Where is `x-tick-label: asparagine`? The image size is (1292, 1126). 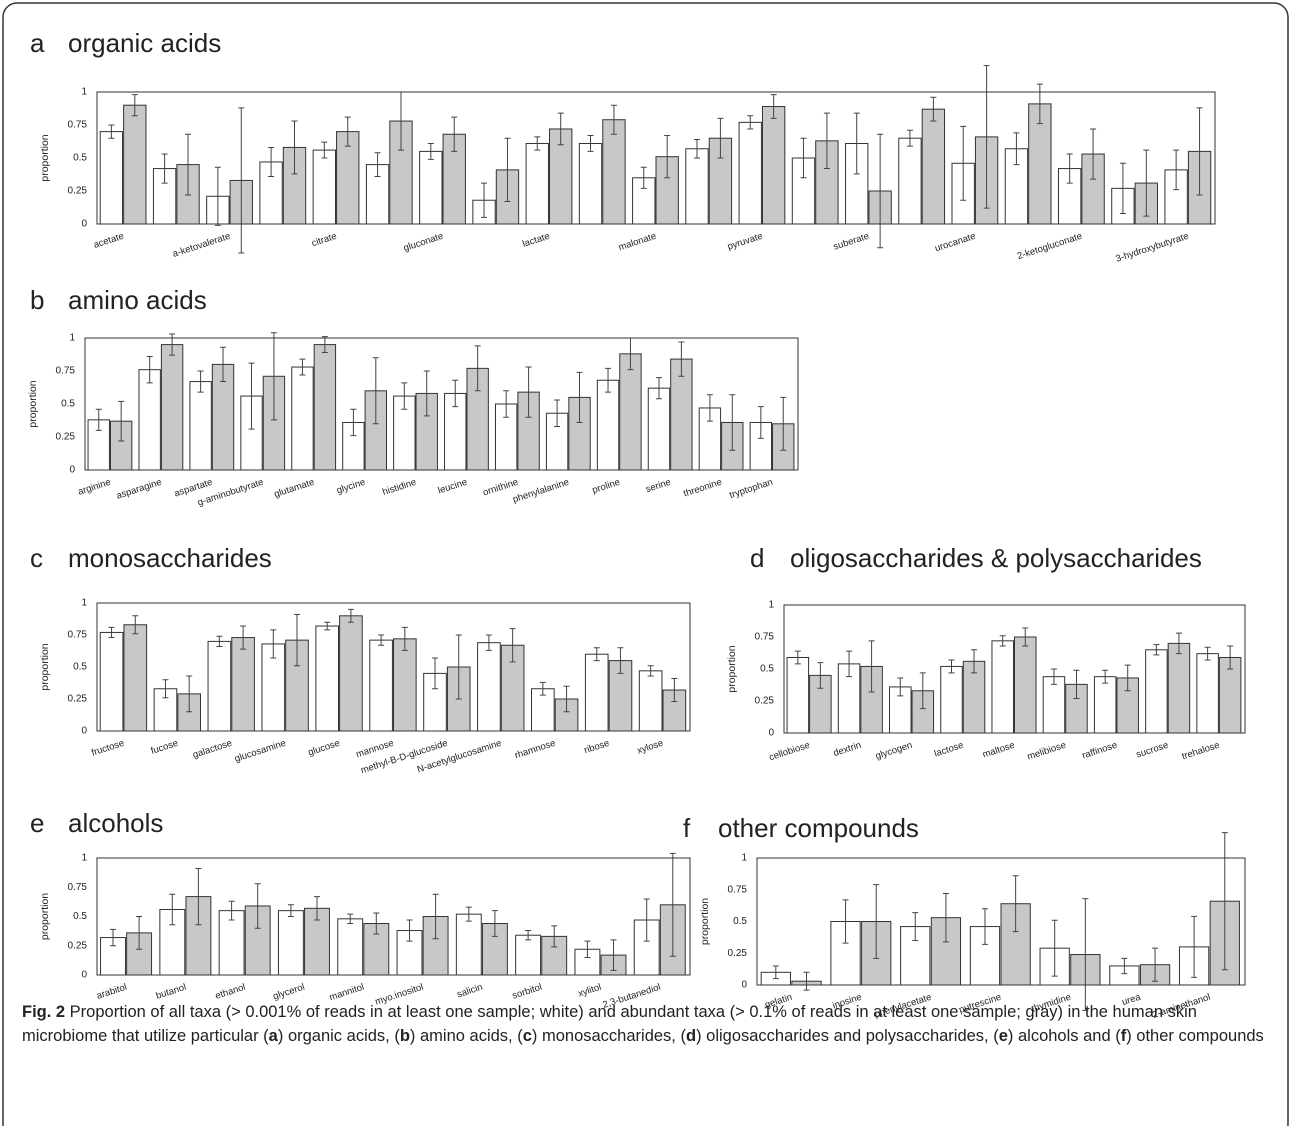
x-tick-label: asparagine is located at coordinates (139, 489).